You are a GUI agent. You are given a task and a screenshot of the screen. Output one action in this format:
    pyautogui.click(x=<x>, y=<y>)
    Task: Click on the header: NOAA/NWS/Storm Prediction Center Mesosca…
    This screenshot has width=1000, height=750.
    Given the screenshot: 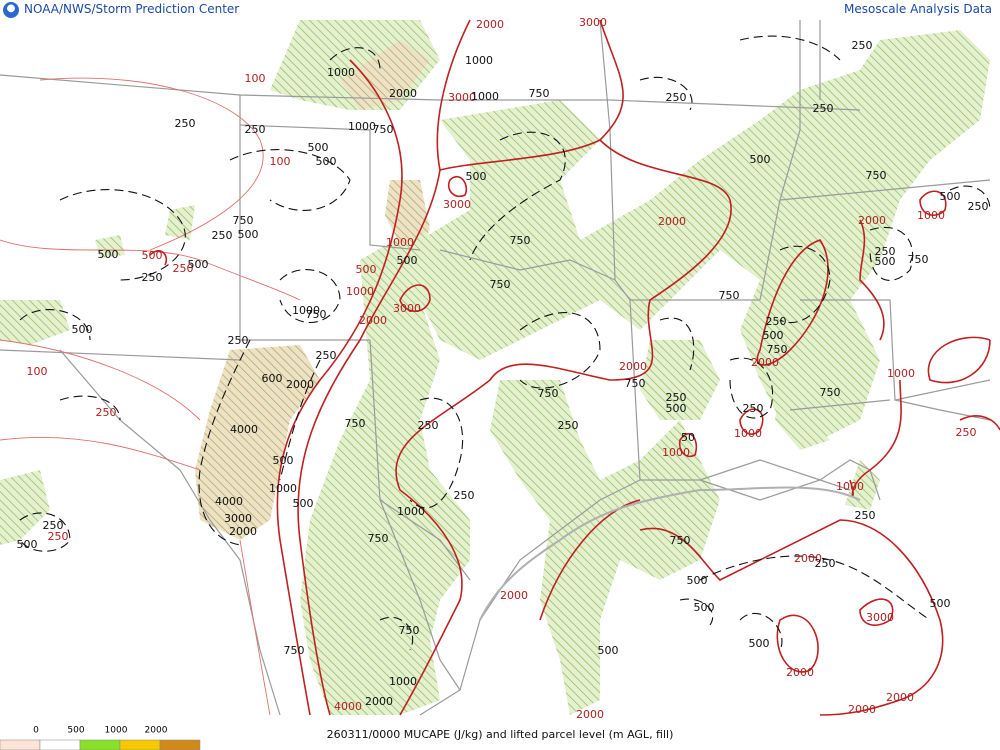 What is the action you would take?
    pyautogui.click(x=500, y=10)
    